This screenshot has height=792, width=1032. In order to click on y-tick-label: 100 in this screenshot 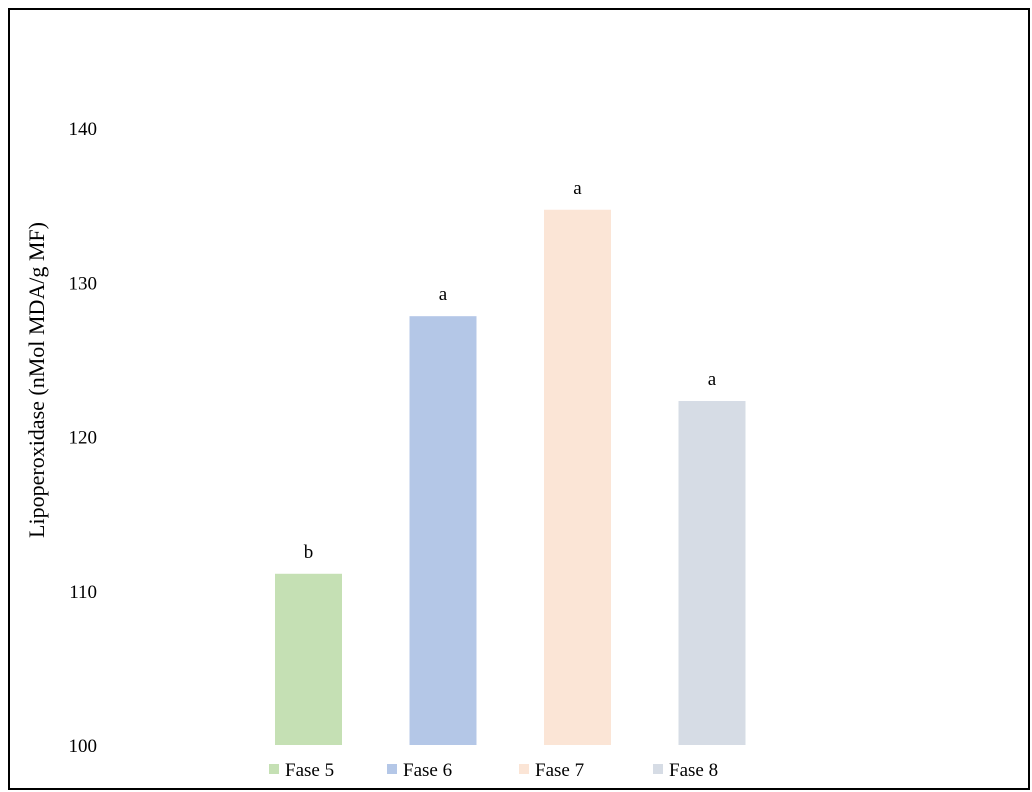, I will do `click(83, 746)`.